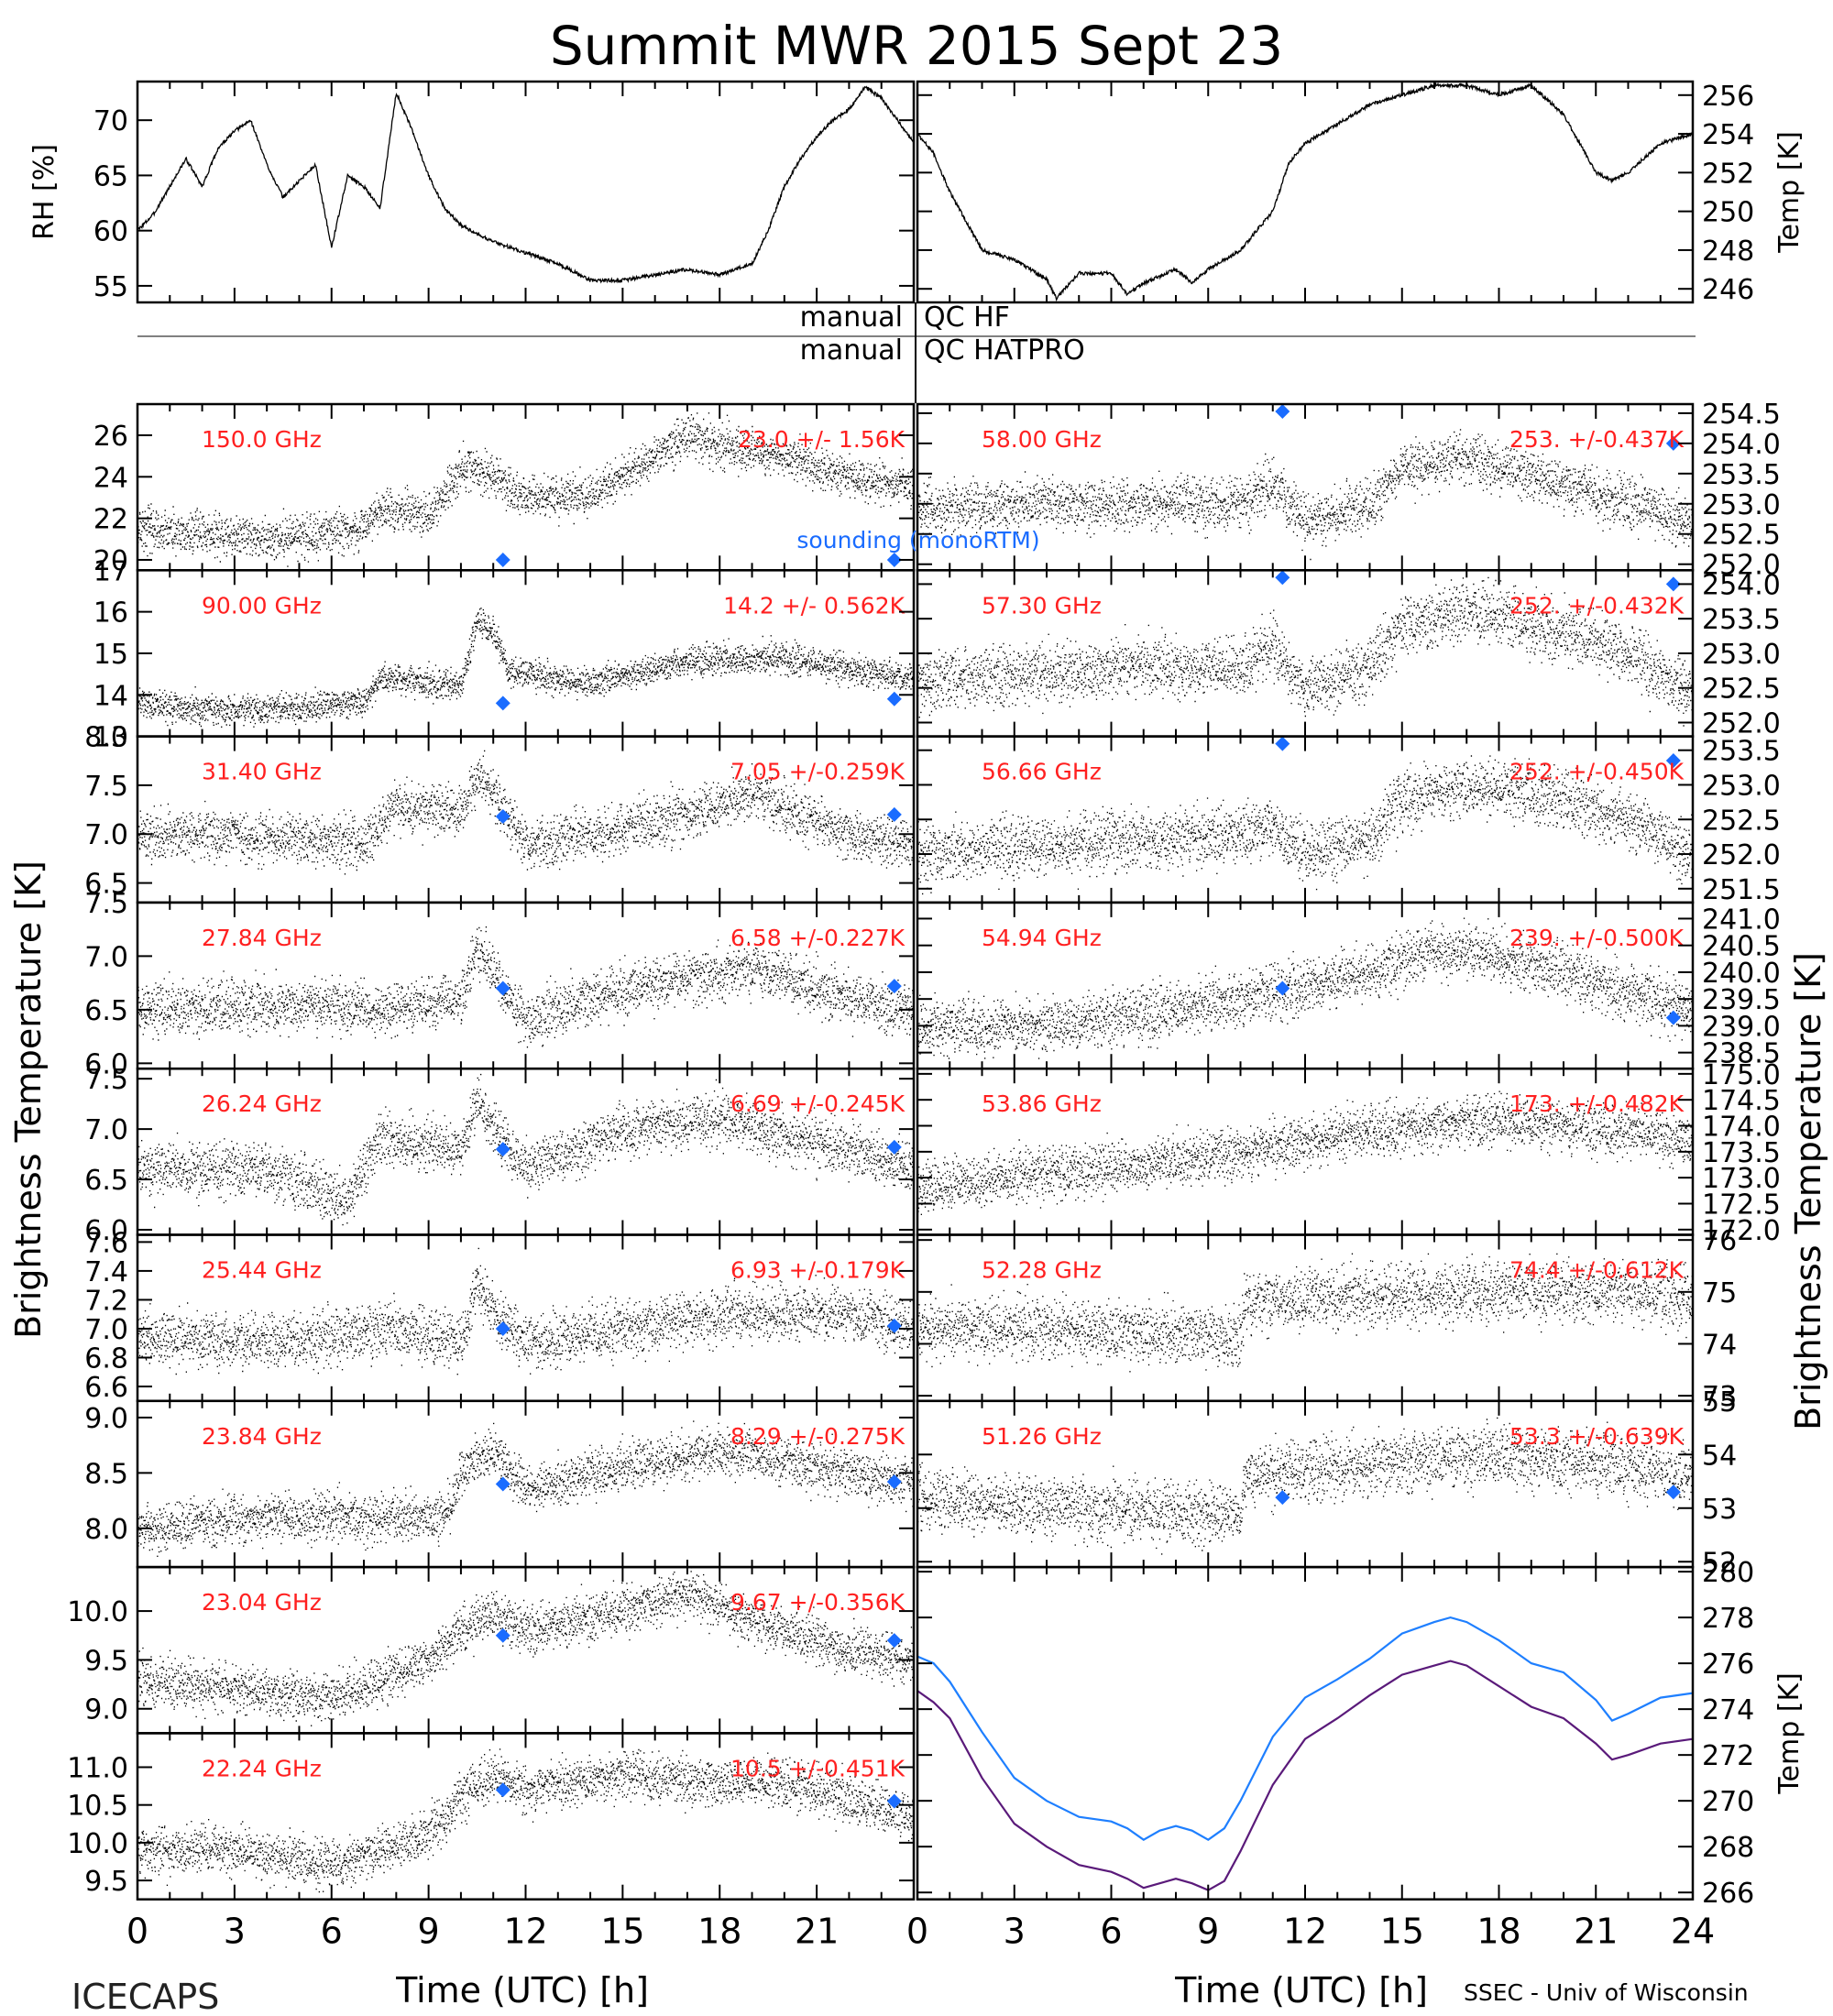  Describe the element at coordinates (1719, 1563) in the screenshot. I see `y-tick-label: 52` at that location.